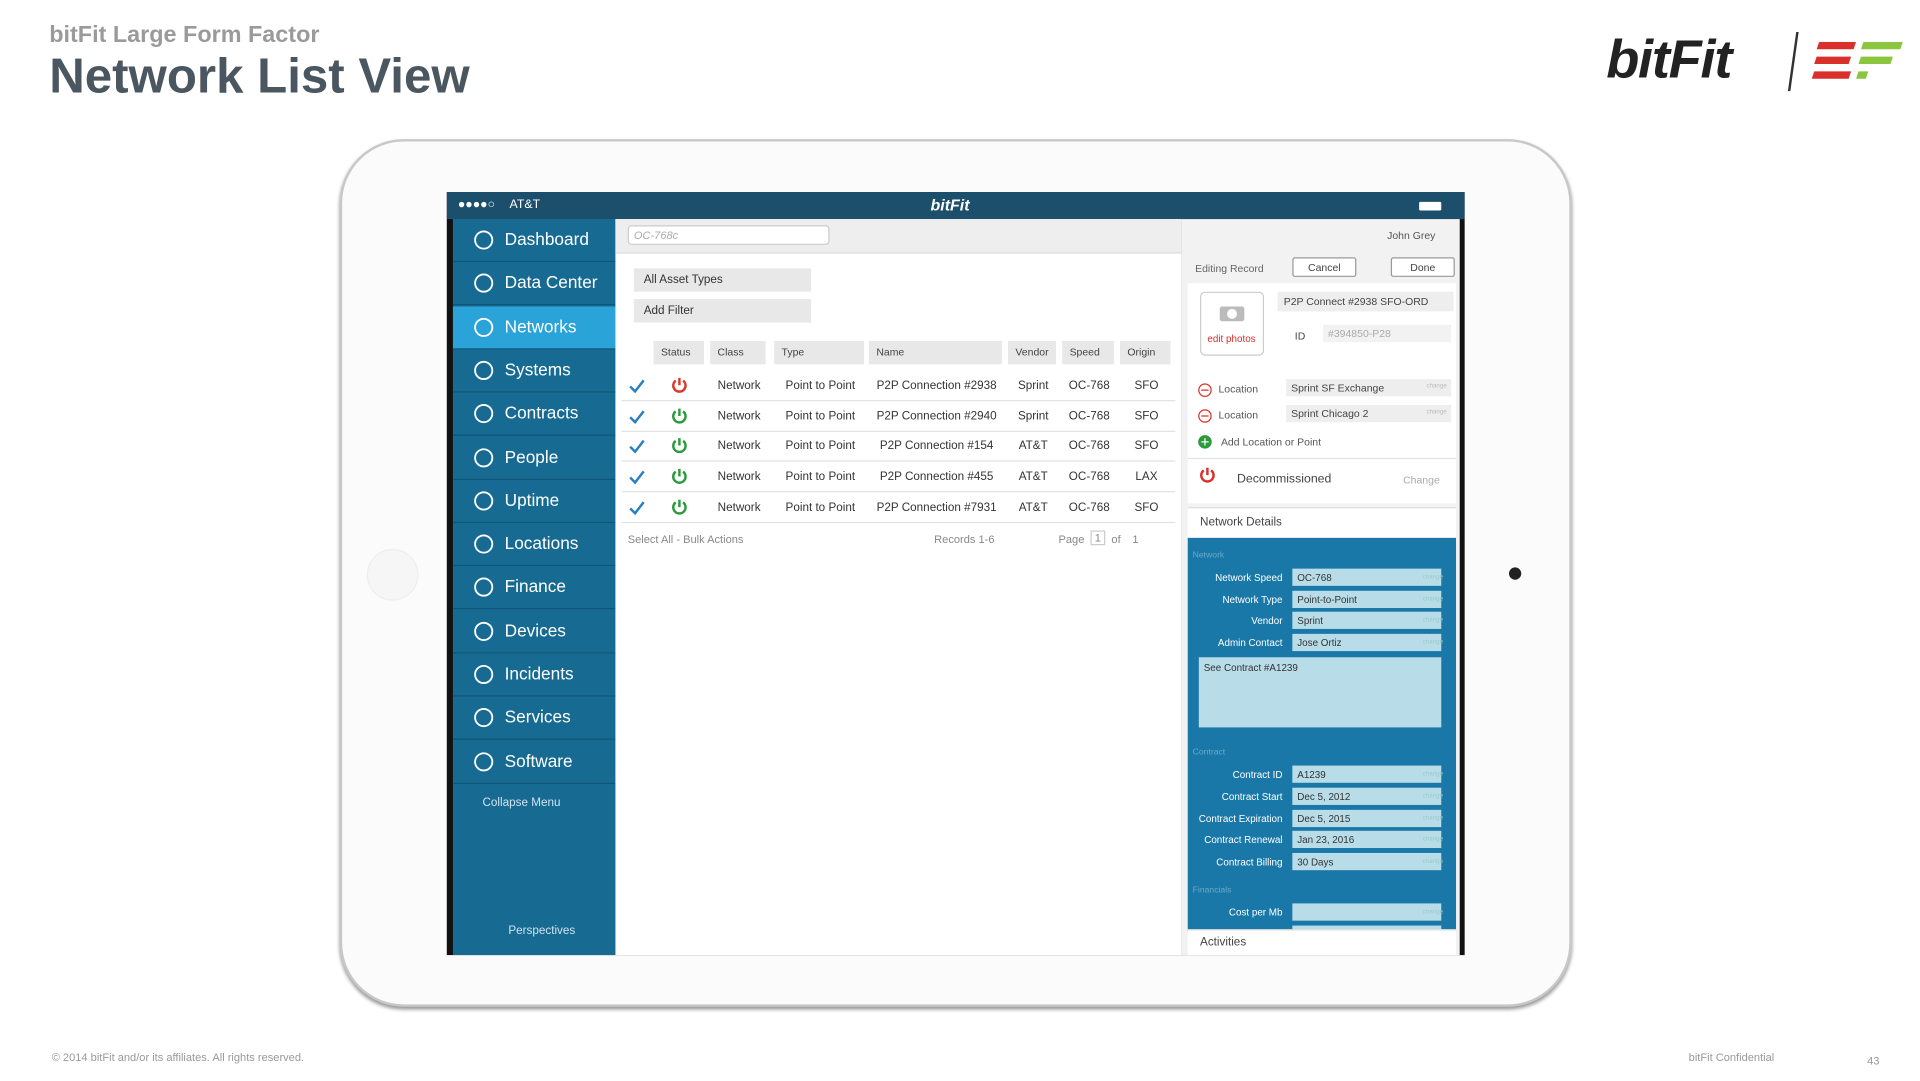 This screenshot has height=1081, width=1920. What do you see at coordinates (1032, 352) in the screenshot?
I see `column-header: Vendor` at bounding box center [1032, 352].